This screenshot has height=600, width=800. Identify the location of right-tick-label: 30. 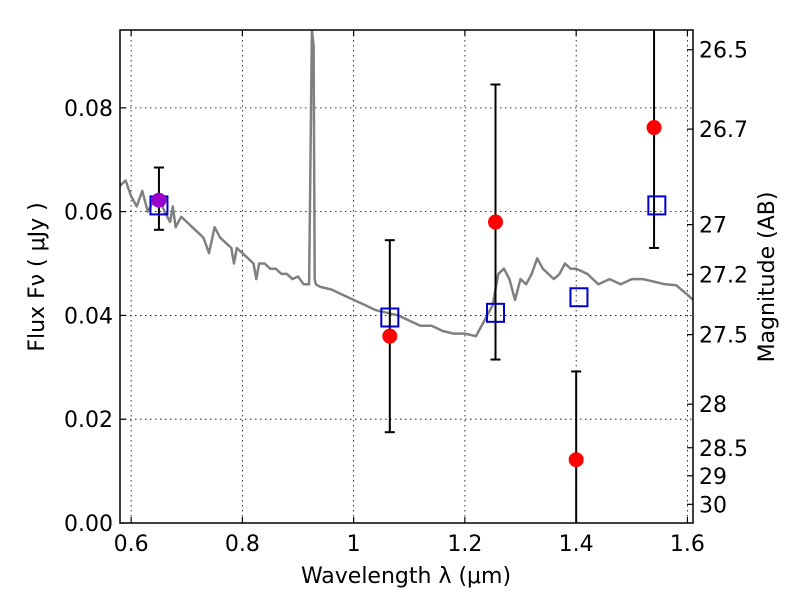
(713, 505).